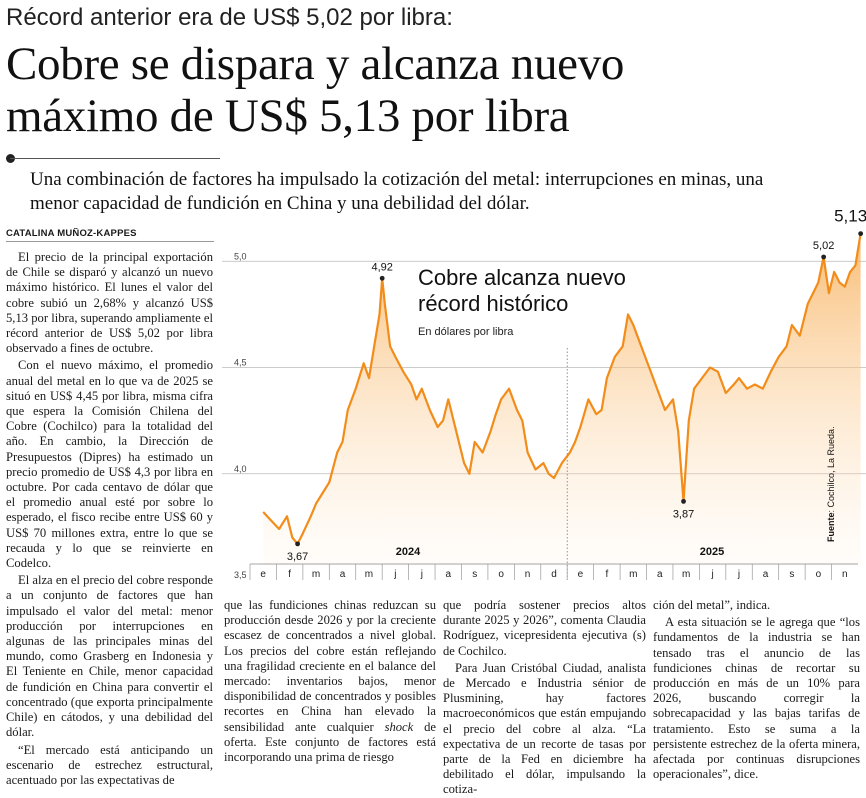 The height and width of the screenshot is (798, 866). I want to click on callout-label: 4,92, so click(381, 267).